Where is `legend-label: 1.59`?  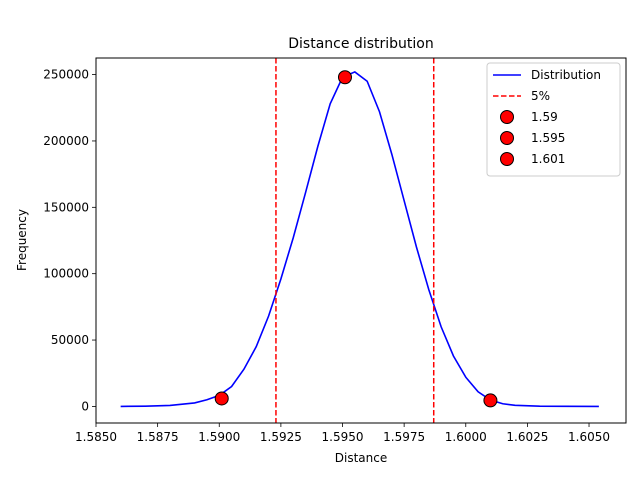 legend-label: 1.59 is located at coordinates (544, 117).